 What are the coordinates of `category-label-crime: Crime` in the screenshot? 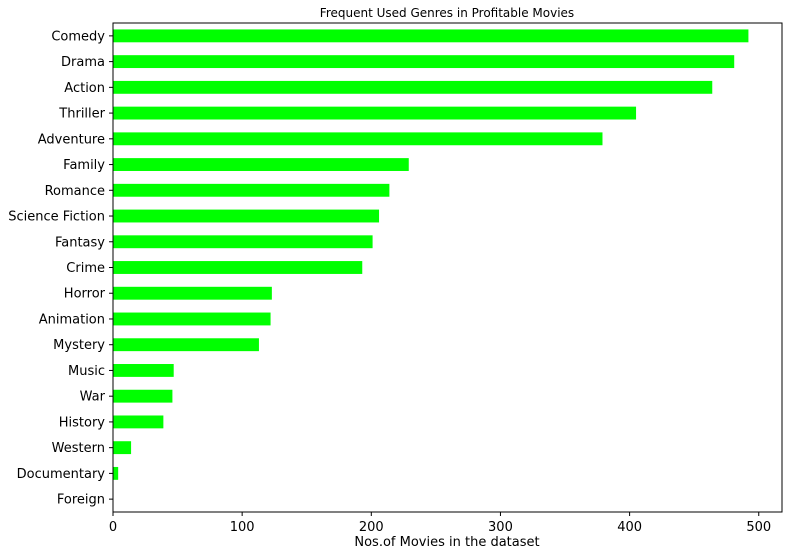 It's located at (85, 268).